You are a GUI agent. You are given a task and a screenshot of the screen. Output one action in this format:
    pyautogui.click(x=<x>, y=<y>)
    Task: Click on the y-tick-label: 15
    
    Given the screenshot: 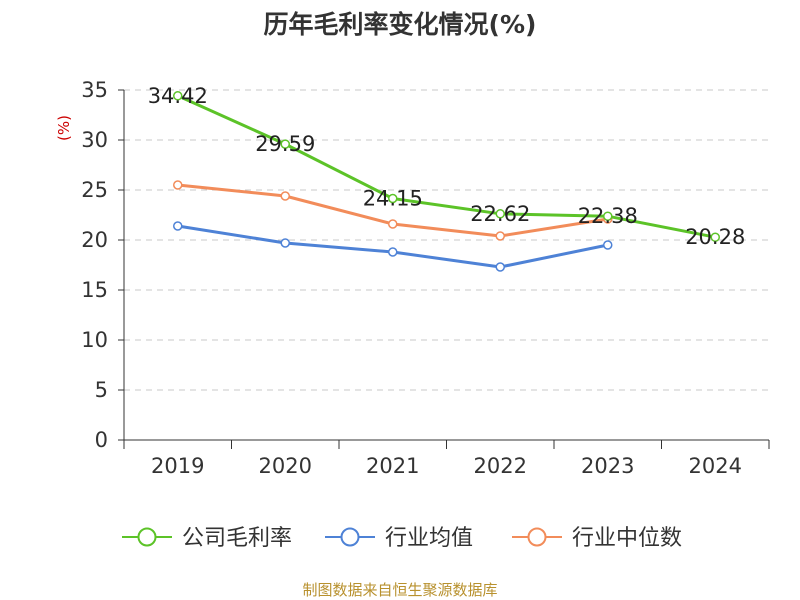 What is the action you would take?
    pyautogui.click(x=94, y=290)
    